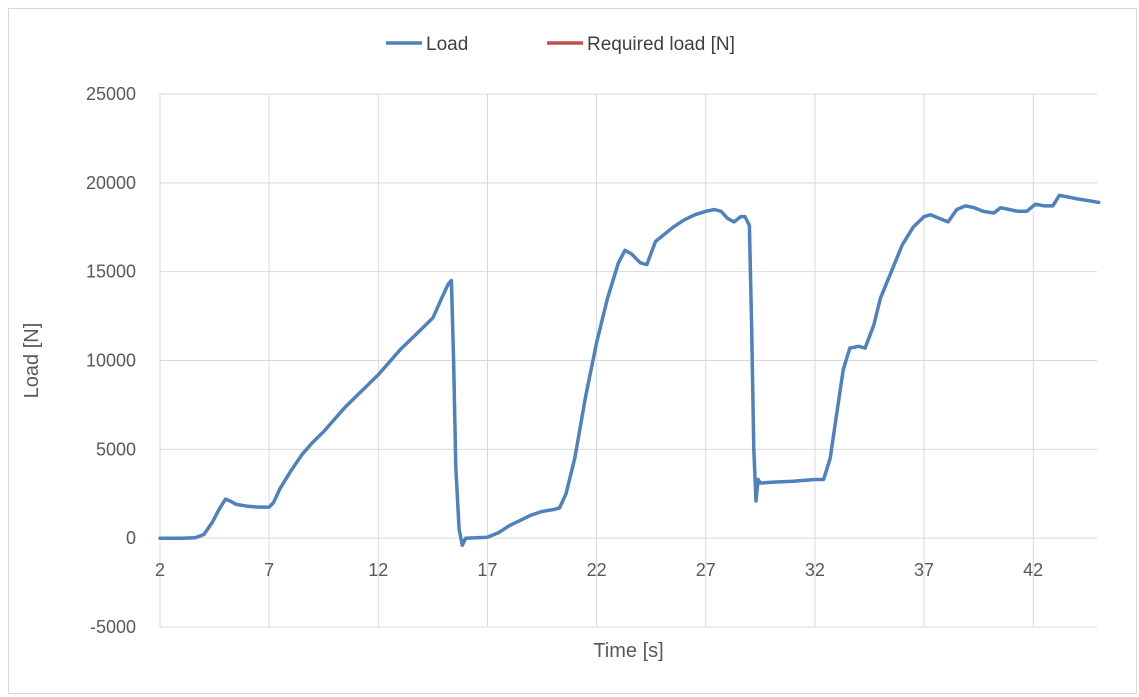 This screenshot has width=1139, height=697. What do you see at coordinates (447, 44) in the screenshot?
I see `legend-label: Load` at bounding box center [447, 44].